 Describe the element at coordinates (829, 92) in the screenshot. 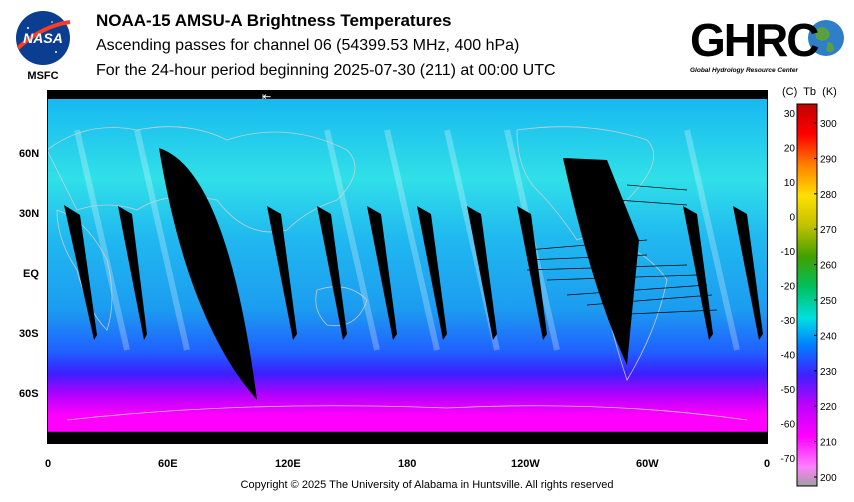

I see `colorbar-header-k: (K)` at that location.